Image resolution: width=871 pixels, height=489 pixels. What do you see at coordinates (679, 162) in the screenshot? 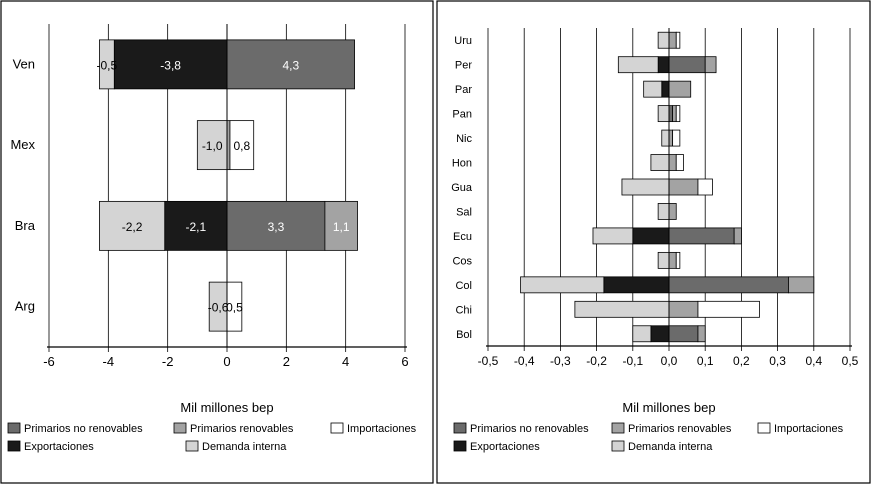
I see `bar-importaciones-hon` at bounding box center [679, 162].